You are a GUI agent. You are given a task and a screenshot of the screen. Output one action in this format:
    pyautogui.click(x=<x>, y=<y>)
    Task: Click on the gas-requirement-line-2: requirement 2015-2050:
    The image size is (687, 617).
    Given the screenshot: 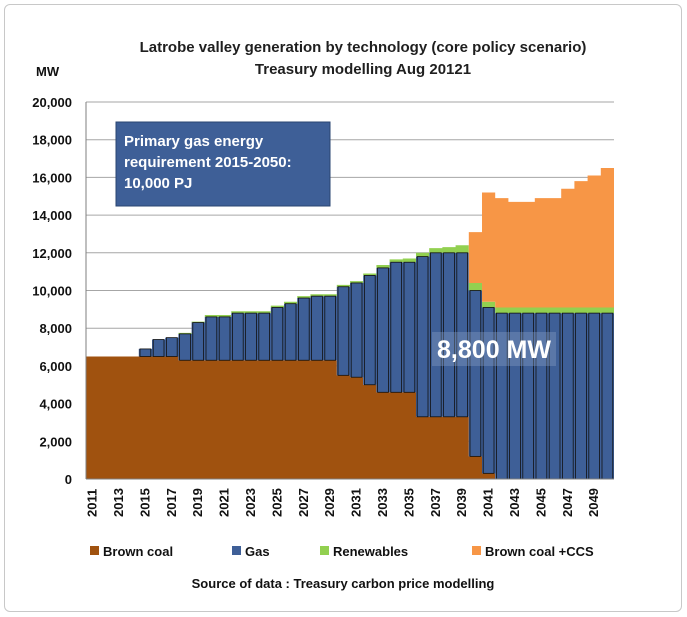 What is the action you would take?
    pyautogui.click(x=208, y=162)
    